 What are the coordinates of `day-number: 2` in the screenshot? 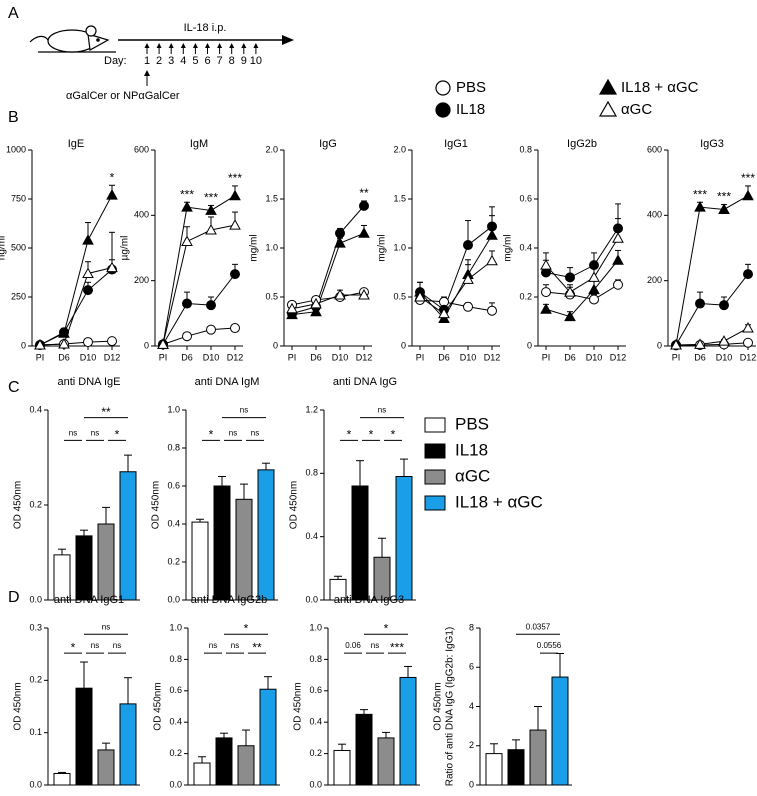 It's located at (159, 61).